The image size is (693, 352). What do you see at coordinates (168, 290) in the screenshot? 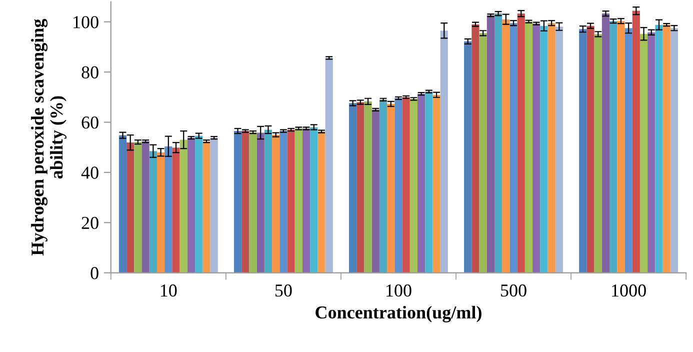
I see `x-tick-label: 10` at bounding box center [168, 290].